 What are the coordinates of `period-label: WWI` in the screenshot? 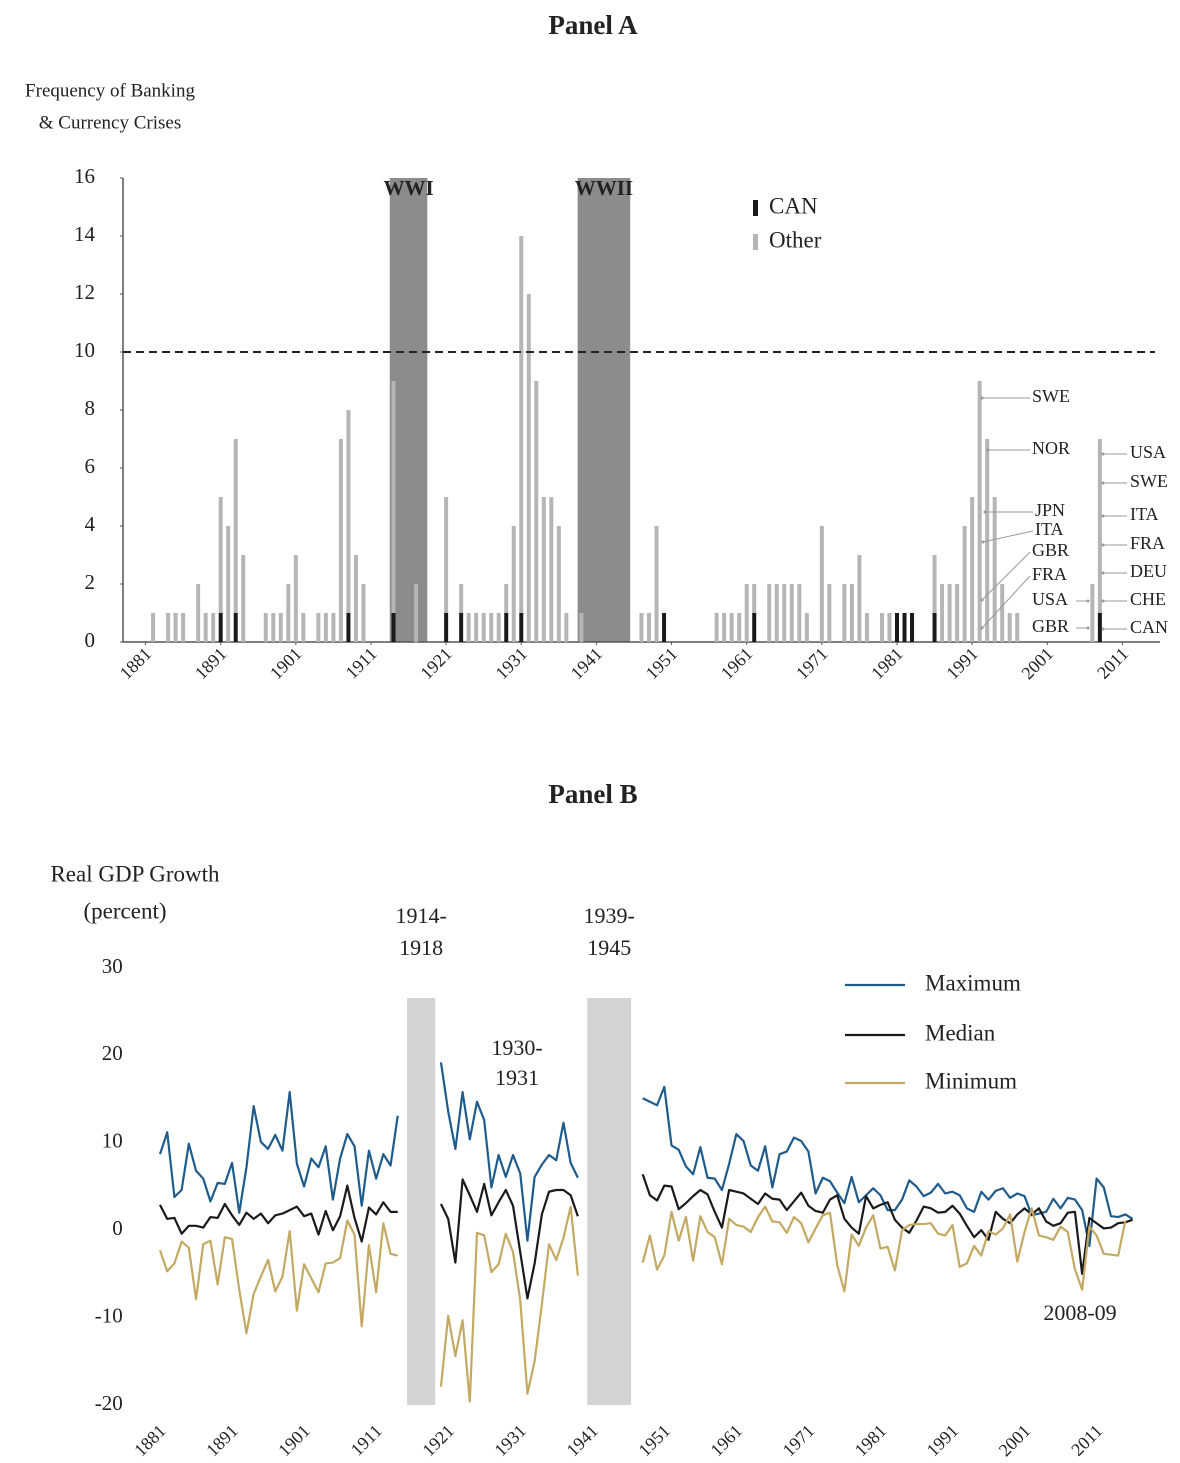 It's located at (408, 188).